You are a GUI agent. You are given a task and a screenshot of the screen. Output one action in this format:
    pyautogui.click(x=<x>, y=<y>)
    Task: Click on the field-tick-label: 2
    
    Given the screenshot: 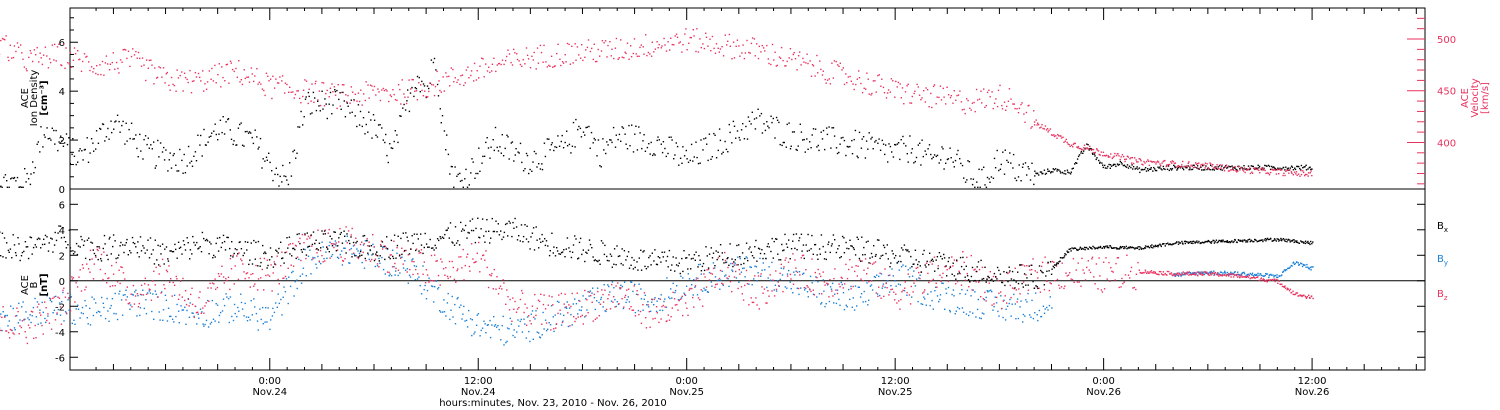 What is the action you would take?
    pyautogui.click(x=62, y=256)
    